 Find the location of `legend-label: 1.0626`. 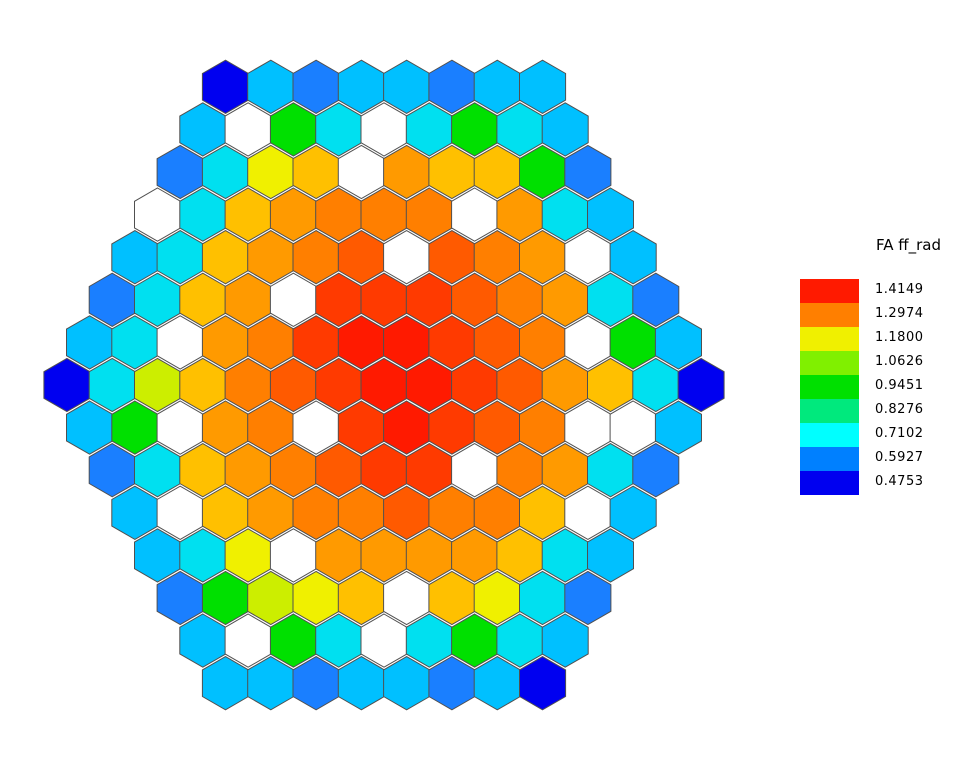

legend-label: 1.0626 is located at coordinates (899, 361).